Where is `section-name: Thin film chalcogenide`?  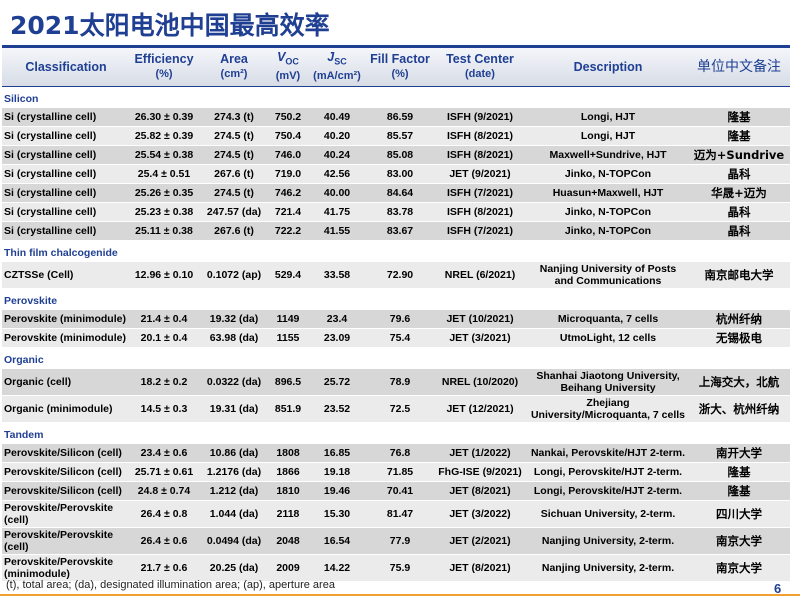
section-name: Thin film chalcogenide is located at coordinates (396, 251).